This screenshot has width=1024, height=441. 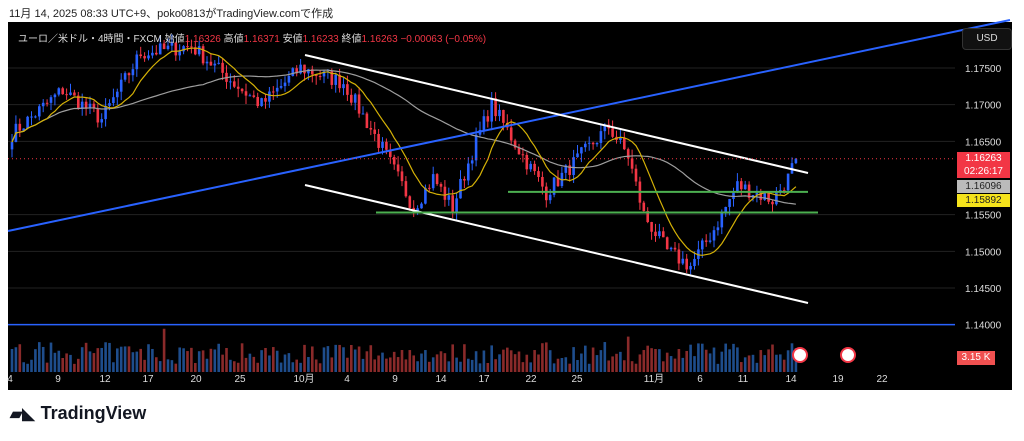 What do you see at coordinates (22, 414) in the screenshot?
I see `tv-logo-icon: ▰◣` at bounding box center [22, 414].